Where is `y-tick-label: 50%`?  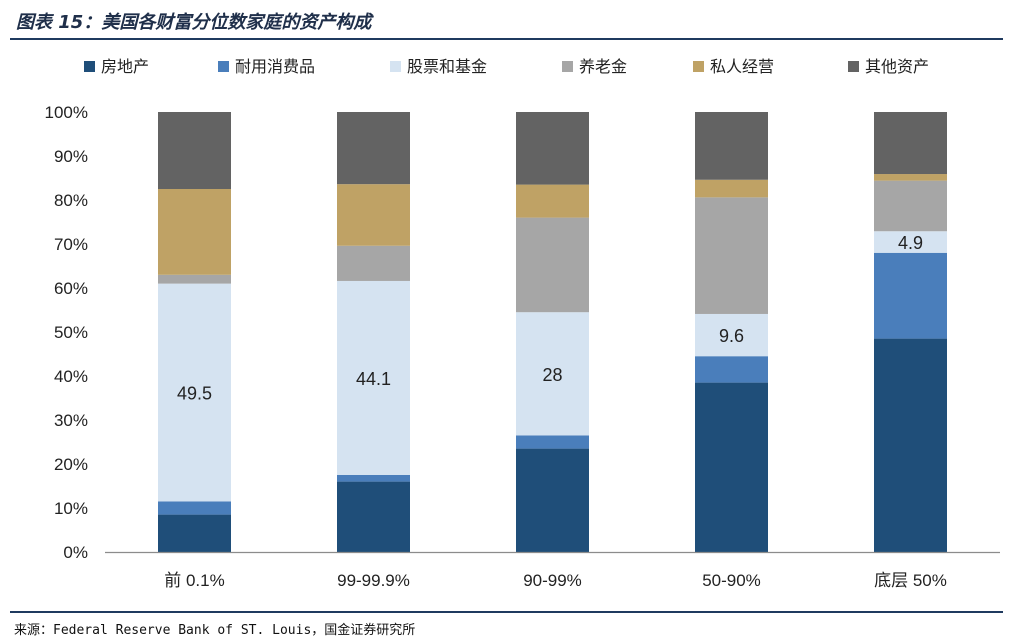 y-tick-label: 50% is located at coordinates (71, 332).